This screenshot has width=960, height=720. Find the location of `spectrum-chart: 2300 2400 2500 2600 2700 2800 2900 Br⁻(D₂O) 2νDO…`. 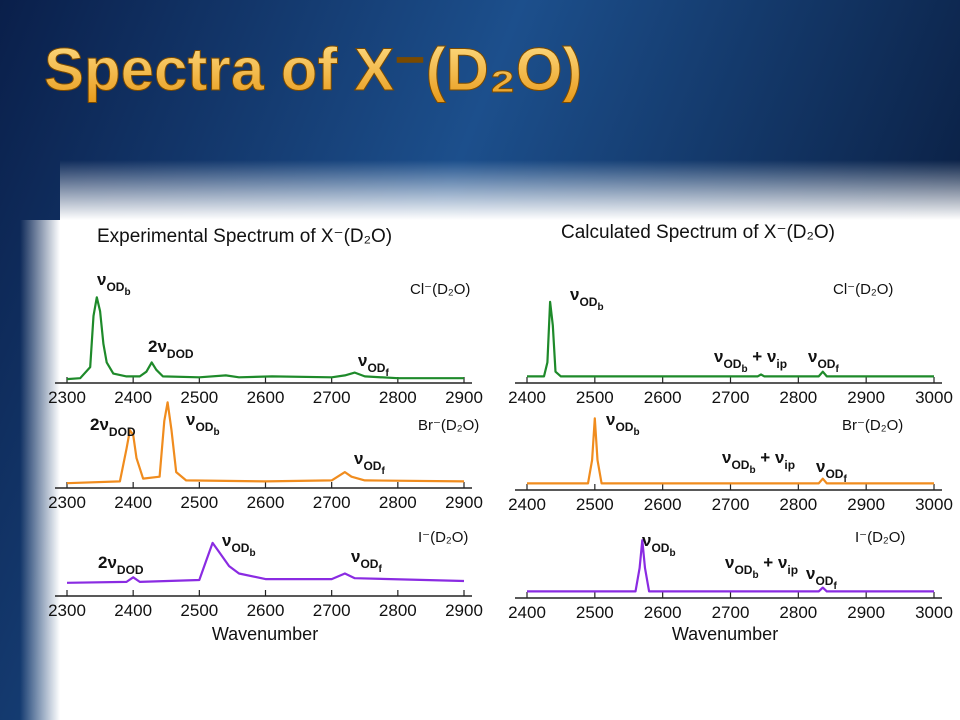

spectrum-chart: 2300 2400 2500 2600 2700 2800 2900 Br⁻(D₂O) 2νDO… is located at coordinates (265, 456).